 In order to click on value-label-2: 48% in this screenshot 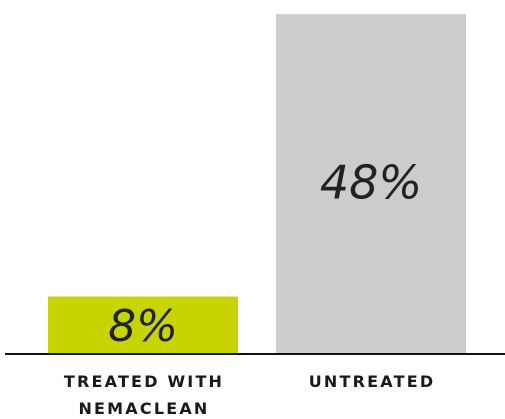, I will do `click(371, 183)`.